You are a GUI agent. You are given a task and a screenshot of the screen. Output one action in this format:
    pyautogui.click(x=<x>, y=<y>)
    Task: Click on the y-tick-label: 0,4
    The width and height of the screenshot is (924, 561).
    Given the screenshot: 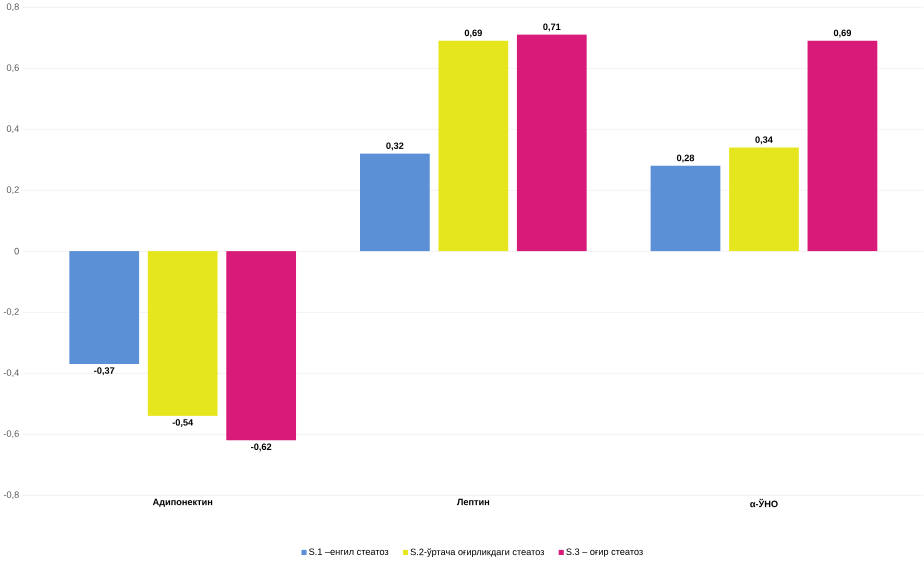 What is the action you would take?
    pyautogui.click(x=12, y=130)
    